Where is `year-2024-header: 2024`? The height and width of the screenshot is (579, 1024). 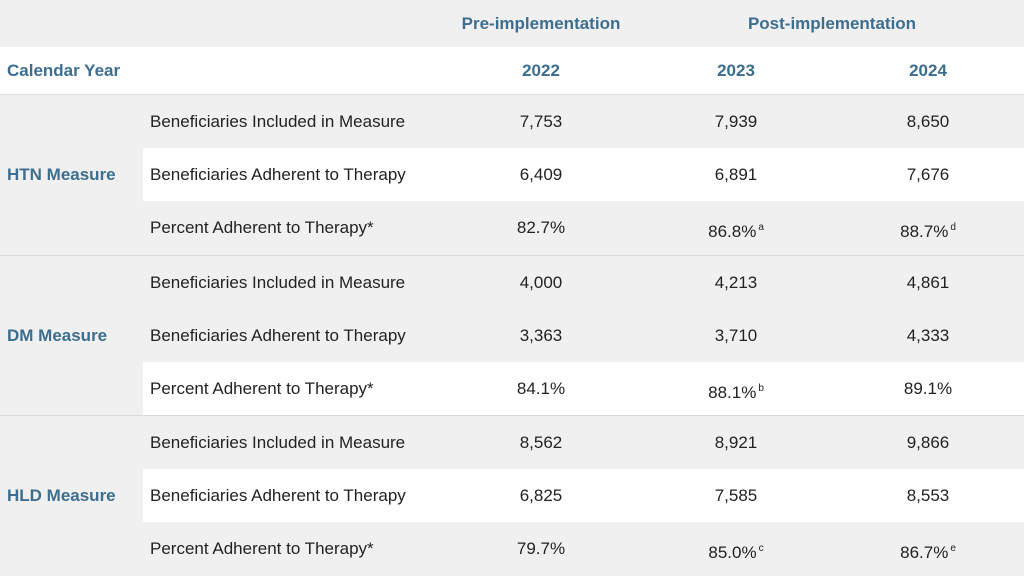 year-2024-header: 2024 is located at coordinates (928, 70).